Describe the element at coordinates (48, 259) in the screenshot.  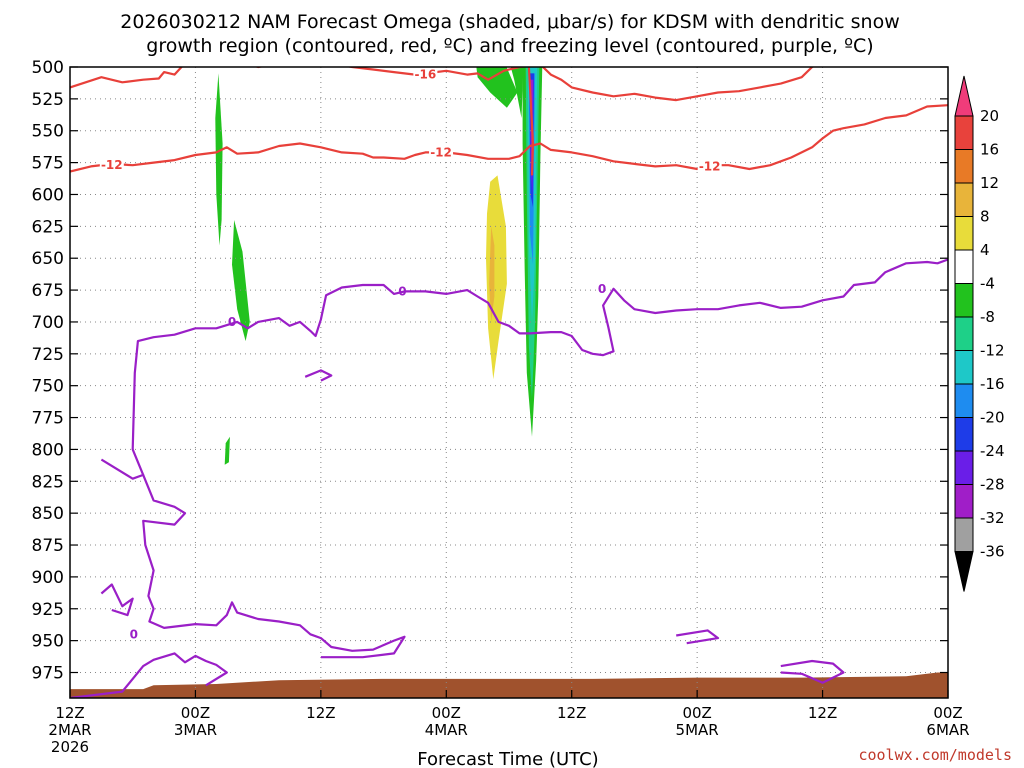
I see `y-tick-label: 650` at that location.